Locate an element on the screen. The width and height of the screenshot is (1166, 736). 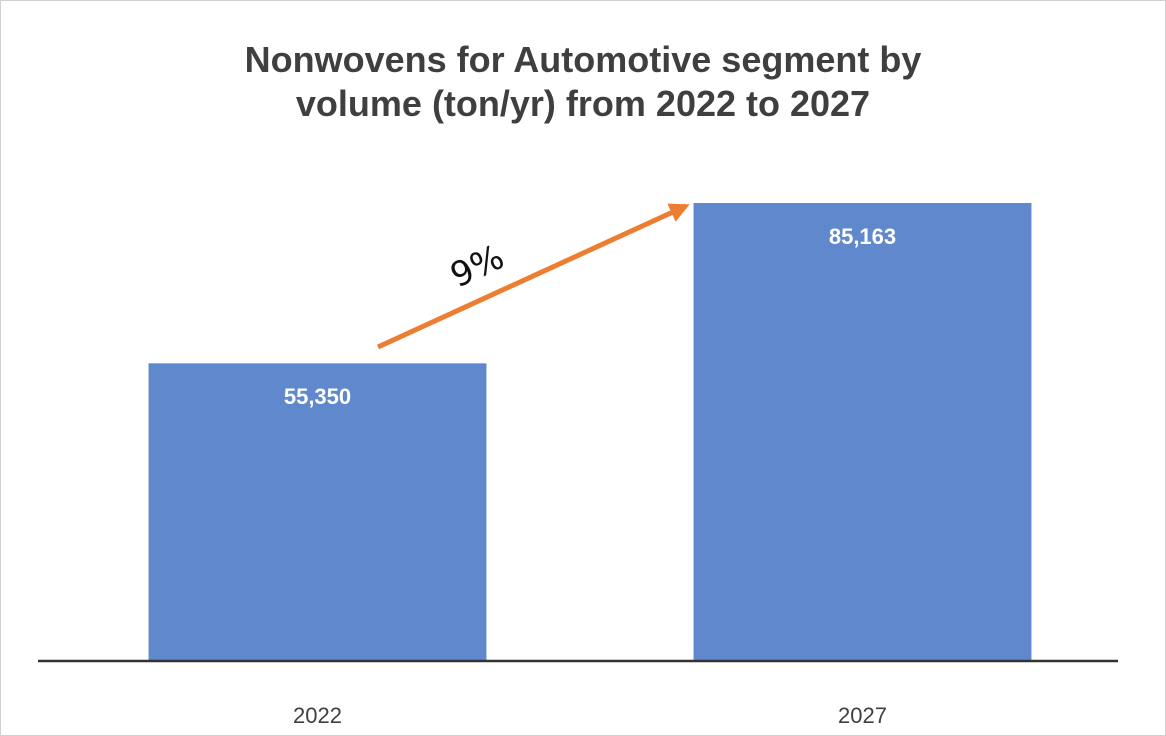
bar is located at coordinates (317, 512).